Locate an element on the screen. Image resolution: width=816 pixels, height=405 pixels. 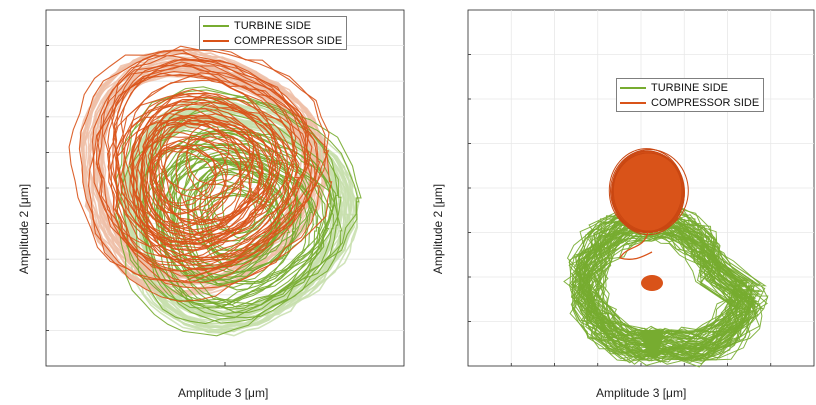
left-legend: TURBINE SIDE COMPRESSOR SIDE is located at coordinates (273, 33).